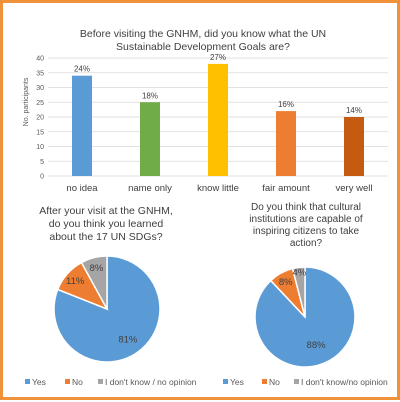 This screenshot has height=402, width=400. Describe the element at coordinates (299, 272) in the screenshot. I see `pie2-slice-label: 4%` at that location.